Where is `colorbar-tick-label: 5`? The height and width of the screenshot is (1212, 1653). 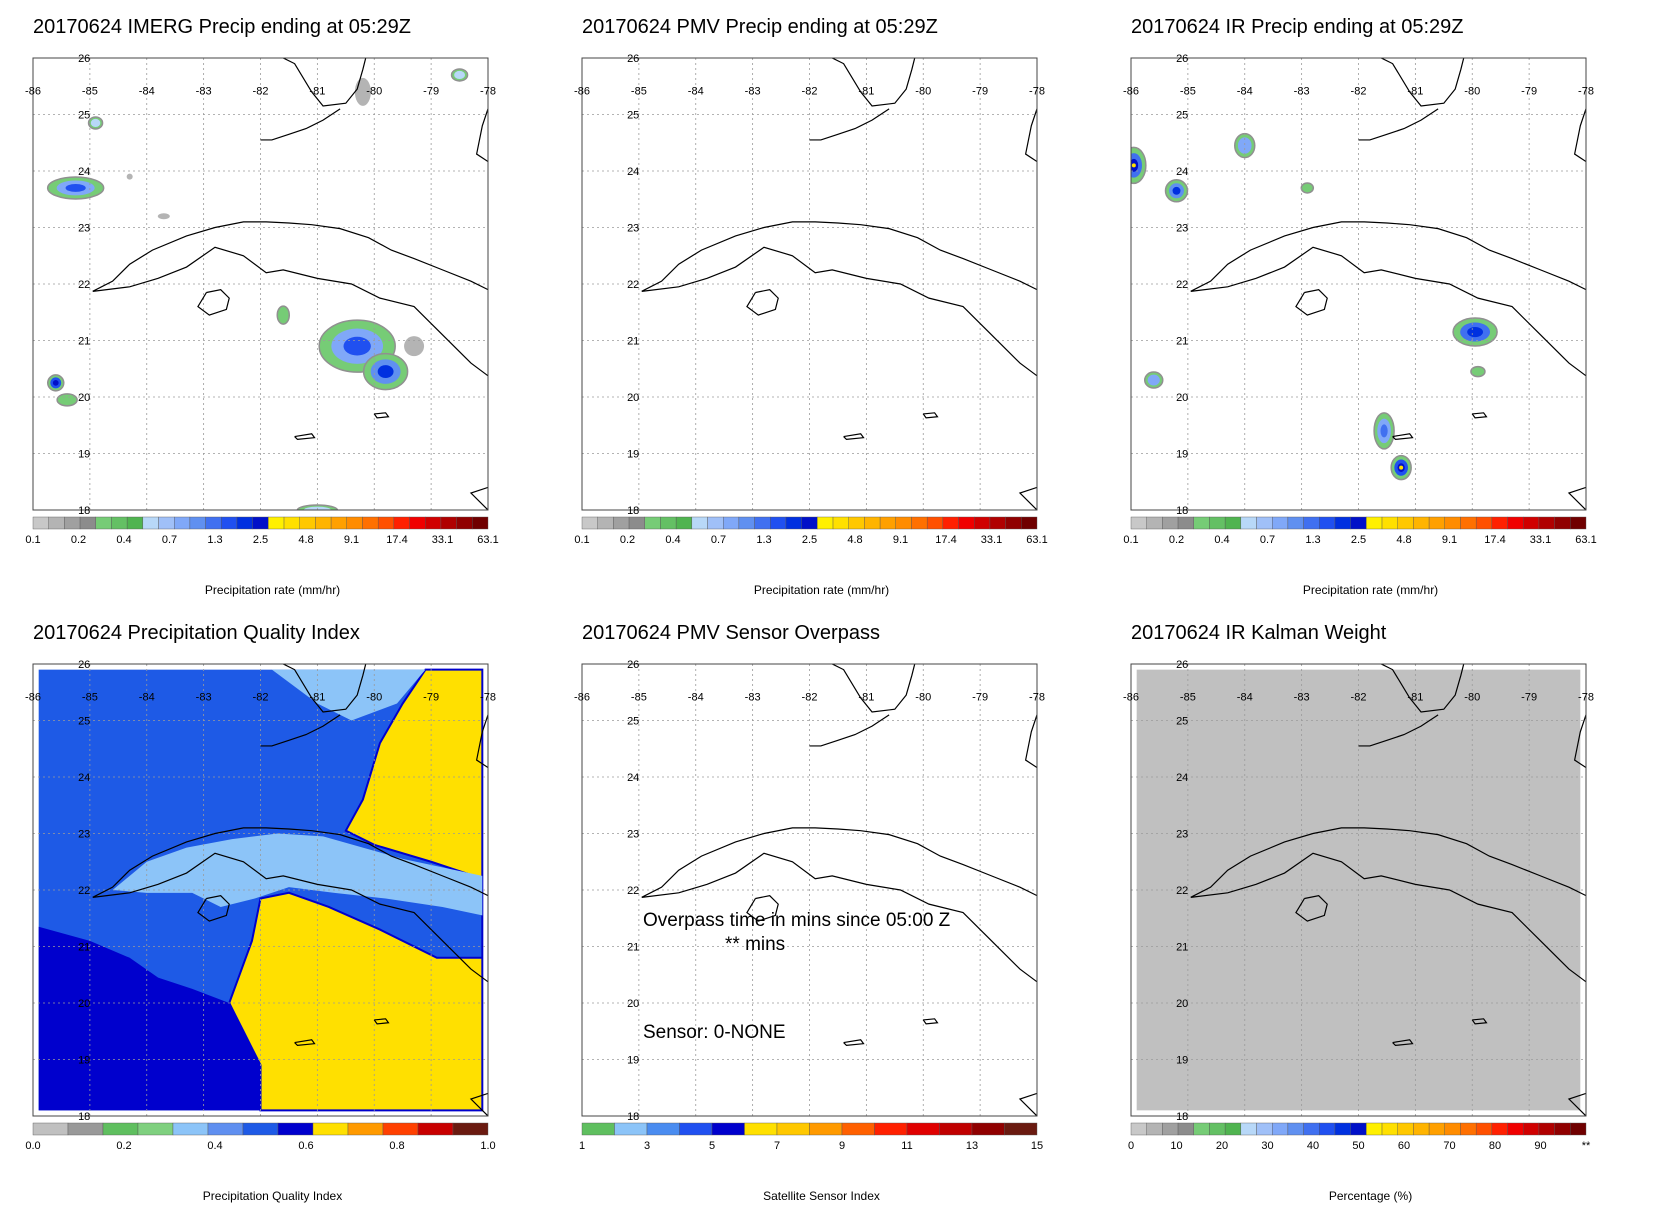 colorbar-tick-label: 5 is located at coordinates (712, 1146).